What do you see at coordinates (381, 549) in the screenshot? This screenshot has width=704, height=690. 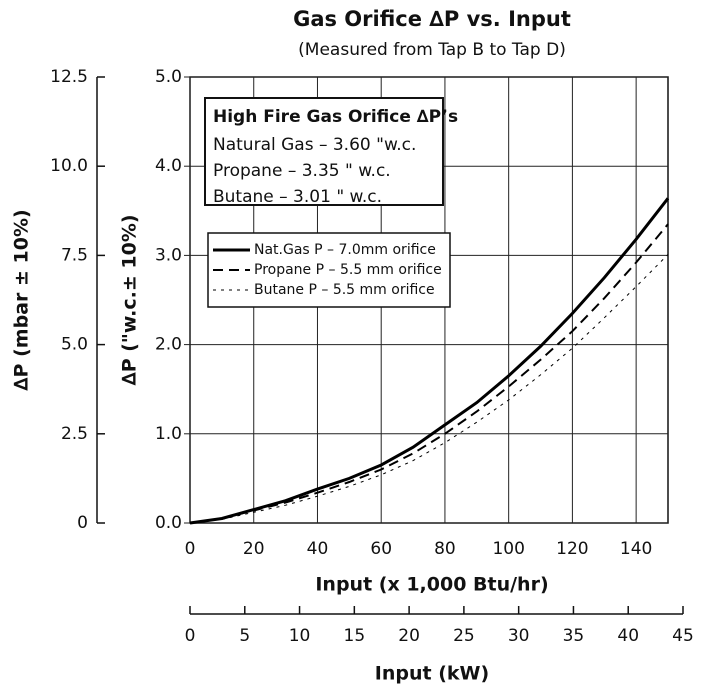 I see `x-tick-label: 60` at bounding box center [381, 549].